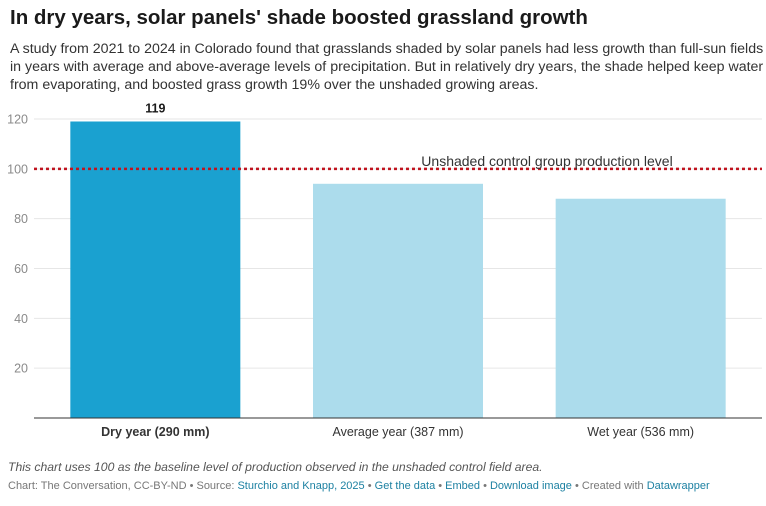 This screenshot has width=766, height=506. What do you see at coordinates (21, 269) in the screenshot?
I see `y-tick-label: 60` at bounding box center [21, 269].